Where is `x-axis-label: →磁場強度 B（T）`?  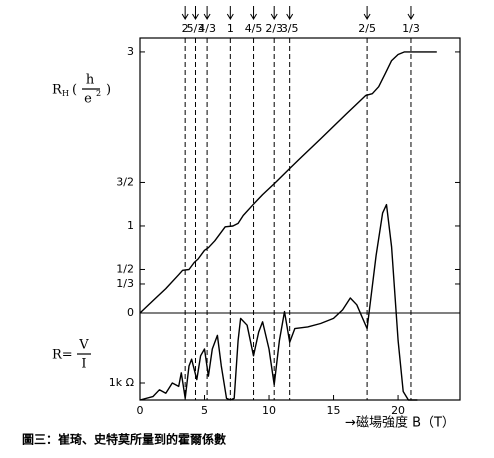 x-axis-label: →磁場強度 B（T） is located at coordinates (400, 423).